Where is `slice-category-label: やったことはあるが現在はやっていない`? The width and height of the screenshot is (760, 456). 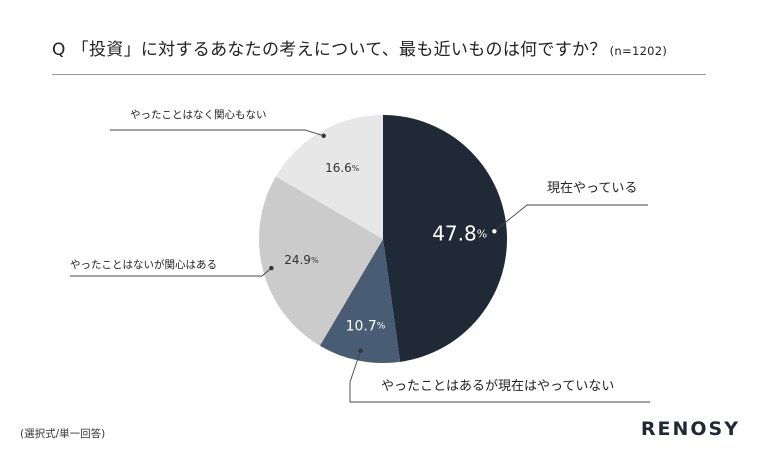
slice-category-label: やったことはあるが現在はやっていない is located at coordinates (497, 386).